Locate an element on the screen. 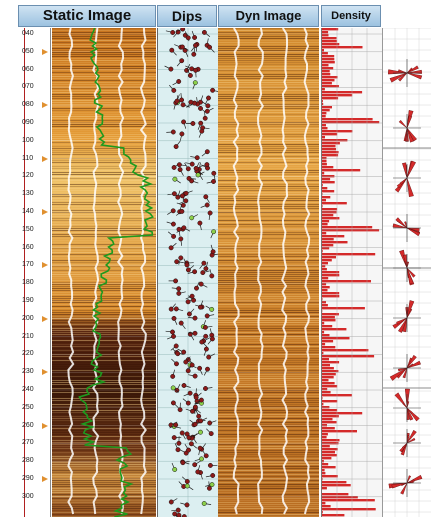 This screenshot has width=431, height=521. depth-tick-label: 190 is located at coordinates (28, 300).